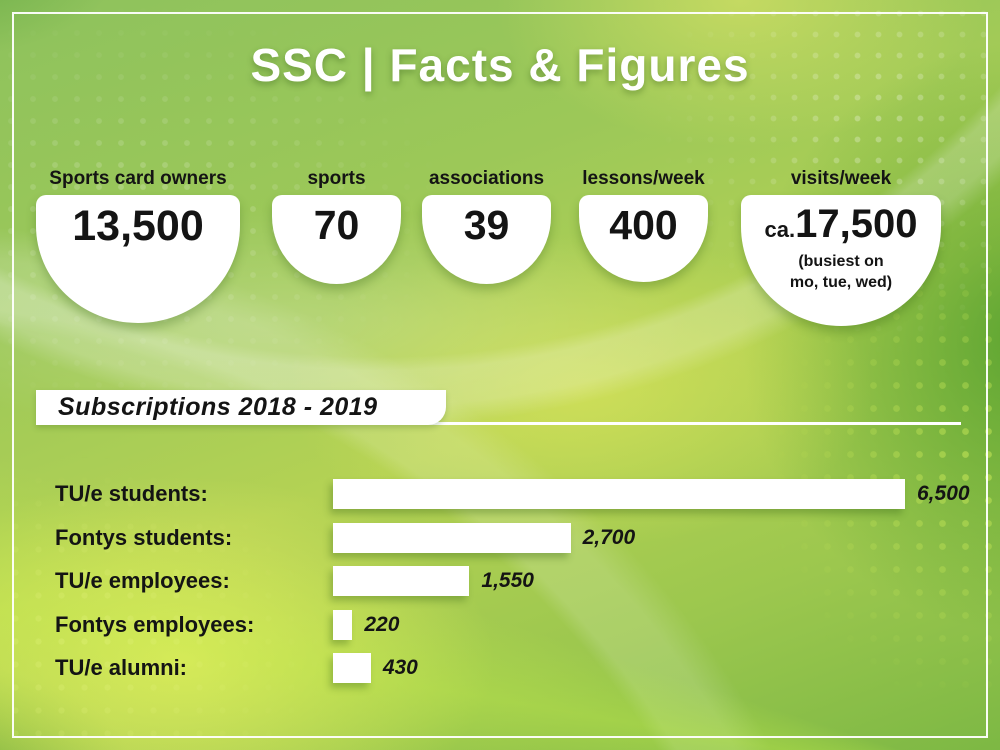  Describe the element at coordinates (500, 65) in the screenshot. I see `page-title: SSC | Facts & Figures` at that location.